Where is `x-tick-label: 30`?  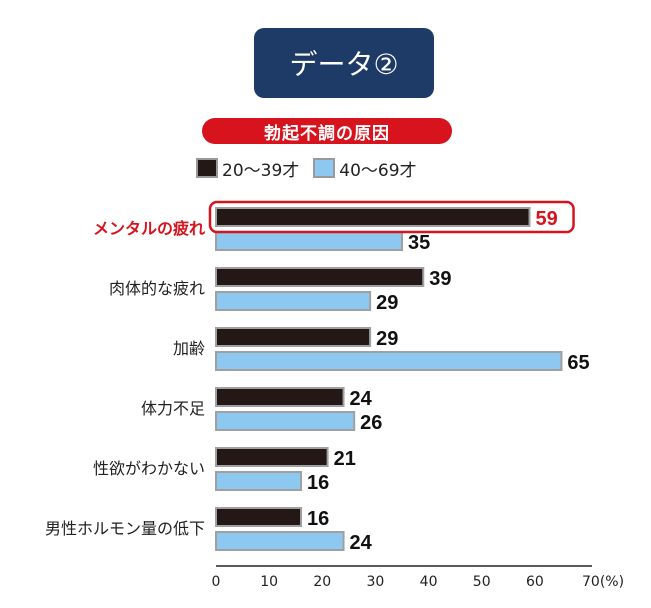 x-tick-label: 30 is located at coordinates (376, 582).